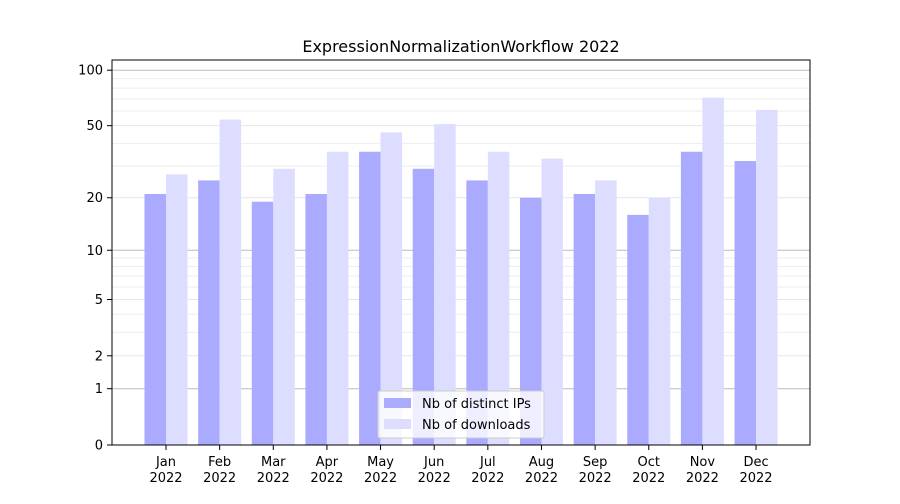 The image size is (900, 504). Describe the element at coordinates (90, 71) in the screenshot. I see `y-tick-label: 100` at that location.